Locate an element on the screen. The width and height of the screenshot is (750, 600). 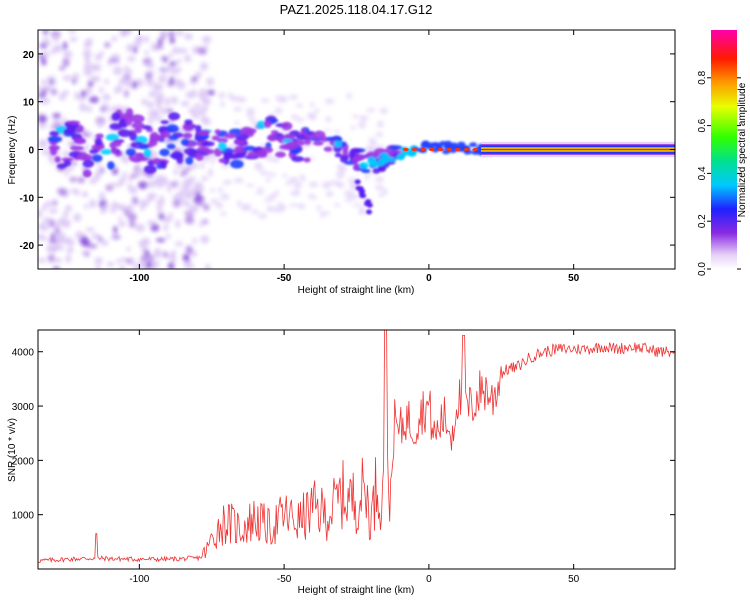
snr-x-tick-label: -100 is located at coordinates (139, 579).